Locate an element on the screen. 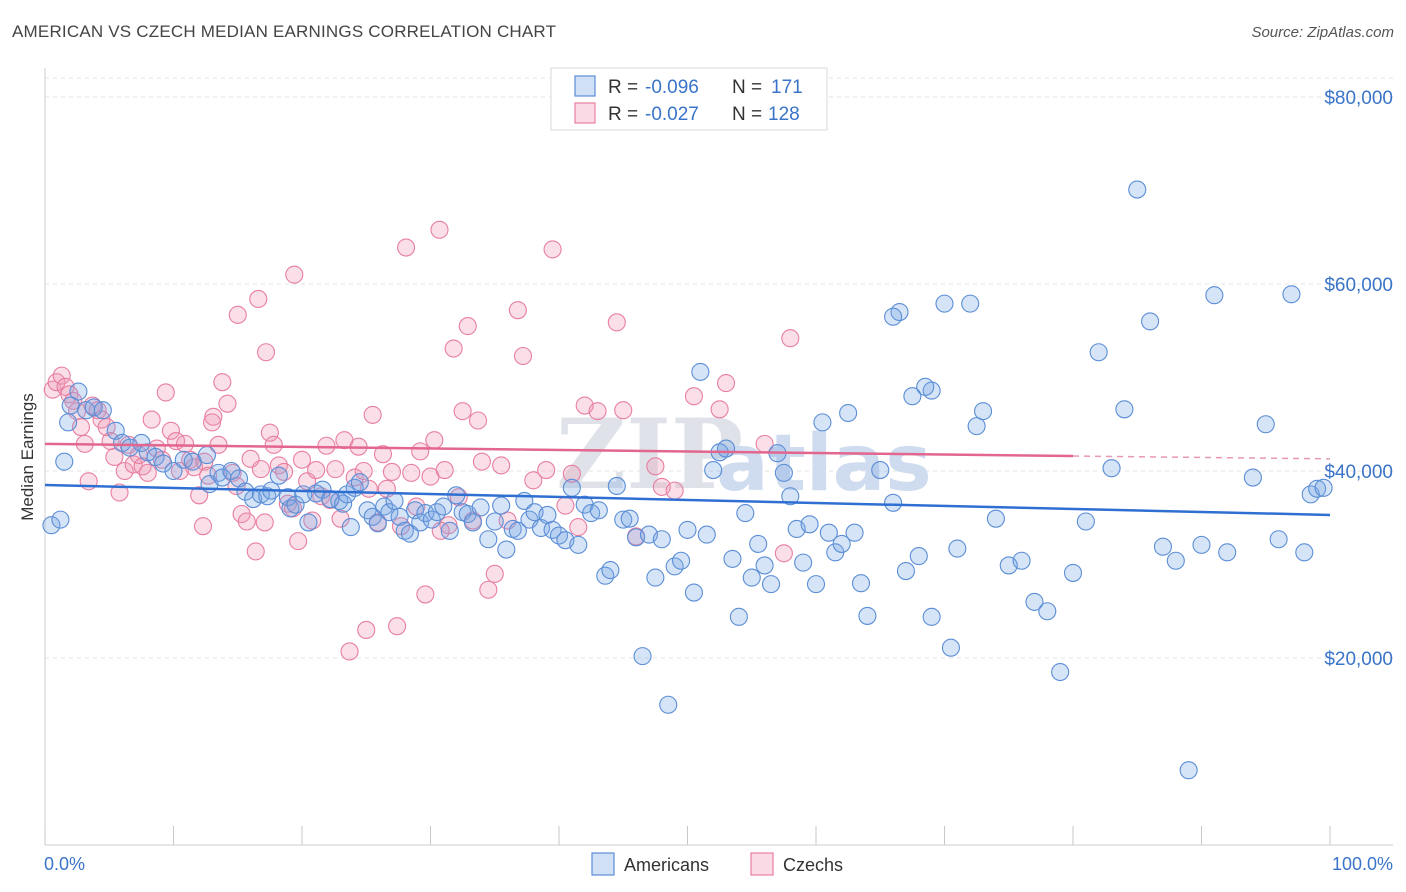 The width and height of the screenshot is (1406, 892). y-tick-label: $40,000 is located at coordinates (1358, 472).